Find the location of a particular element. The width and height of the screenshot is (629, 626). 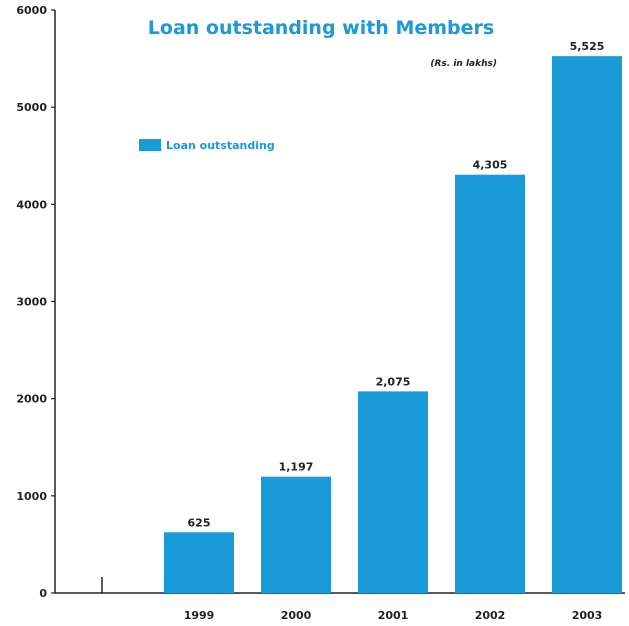

y-tick-label: 4000 is located at coordinates (31, 204).